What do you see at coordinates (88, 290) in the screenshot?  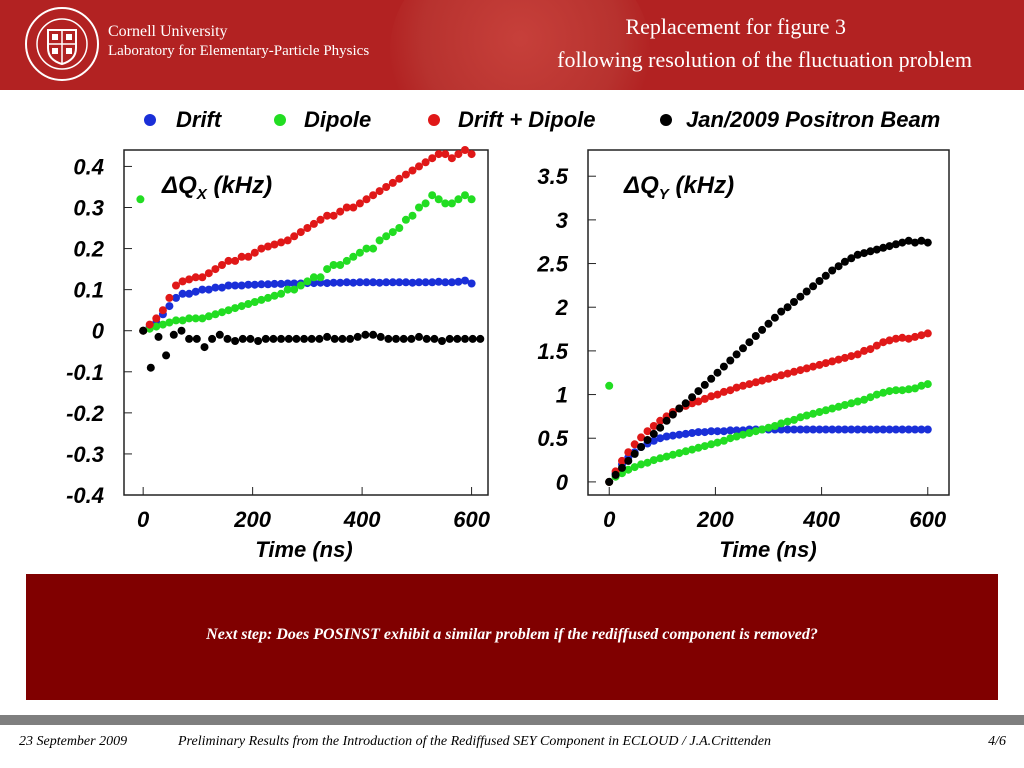 I see `y-tick-label: 0.1` at bounding box center [88, 290].